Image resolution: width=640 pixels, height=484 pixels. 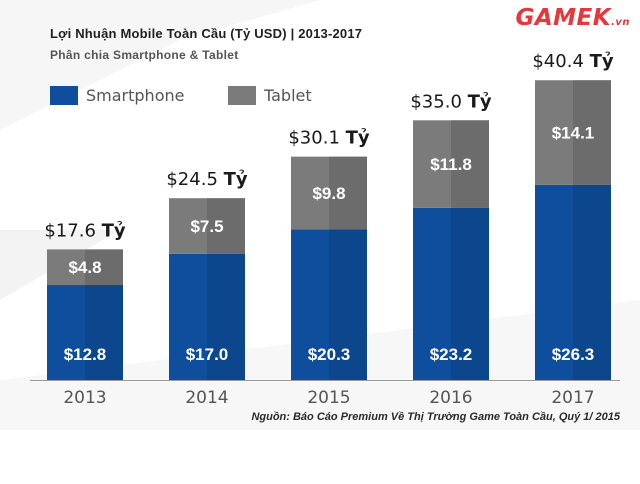 I want to click on x-tick-label: 2017, so click(x=572, y=398).